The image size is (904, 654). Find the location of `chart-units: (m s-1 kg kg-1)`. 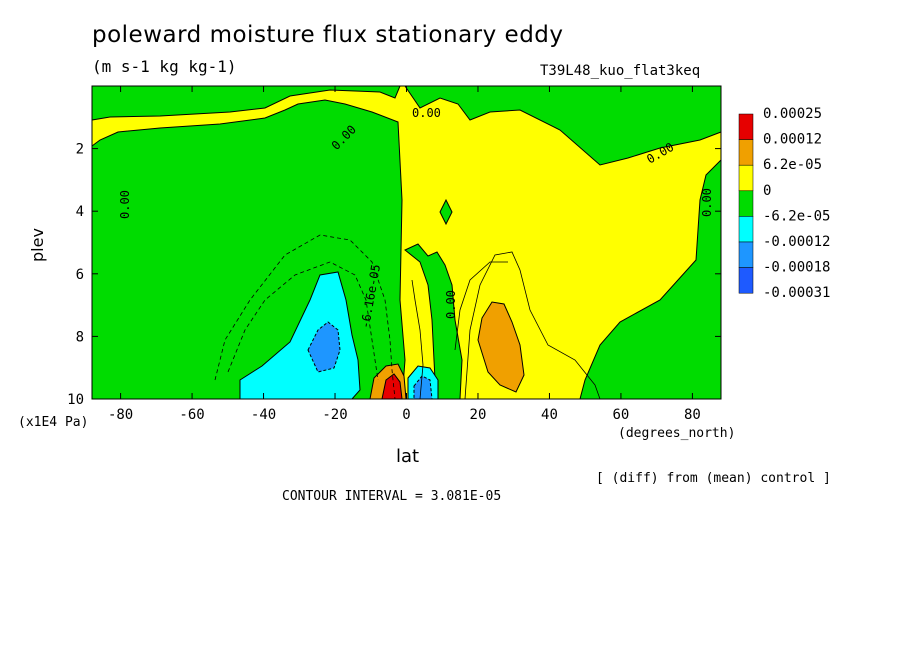

chart-units: (m s-1 kg kg-1) is located at coordinates (164, 66).